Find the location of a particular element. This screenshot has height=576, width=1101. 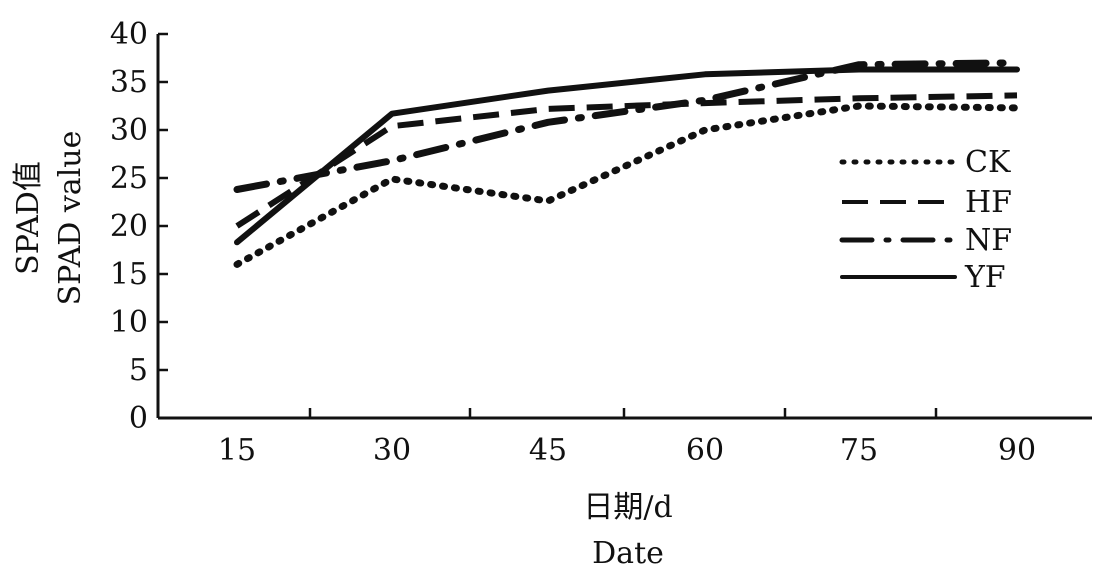

y-axis-title-en: SPAD value is located at coordinates (70, 218).